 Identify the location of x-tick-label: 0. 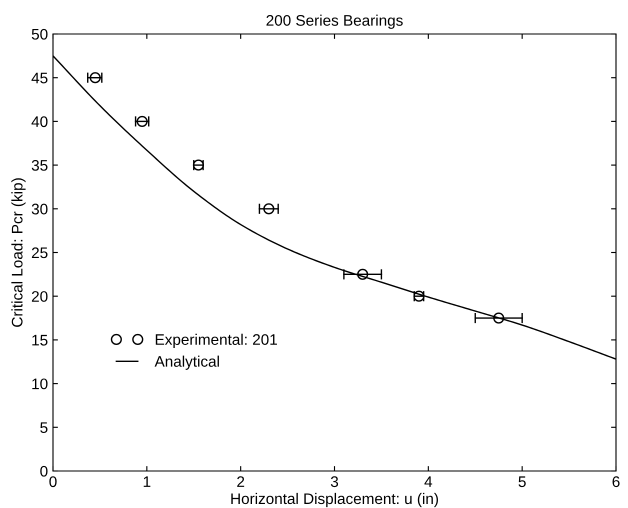
(53, 482).